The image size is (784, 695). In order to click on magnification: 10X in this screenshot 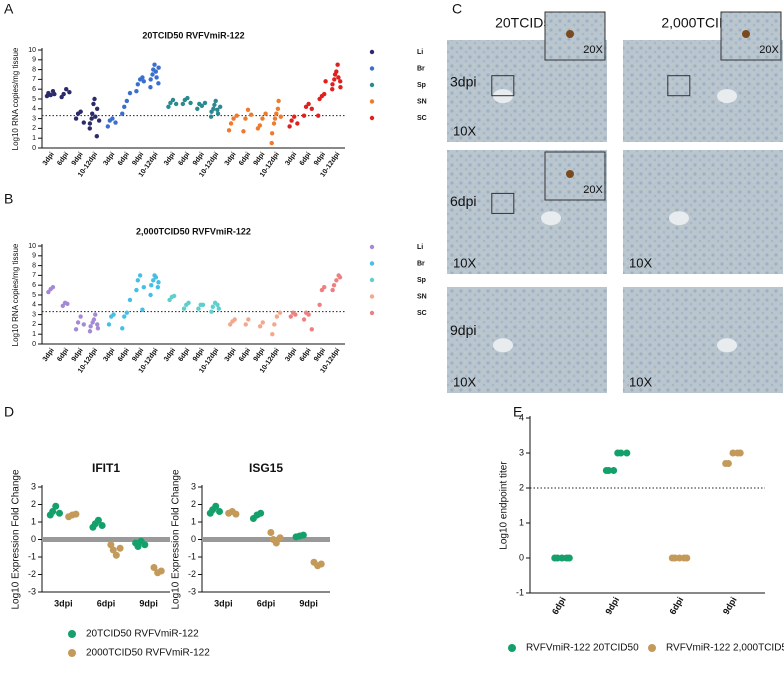, I will do `click(640, 381)`.